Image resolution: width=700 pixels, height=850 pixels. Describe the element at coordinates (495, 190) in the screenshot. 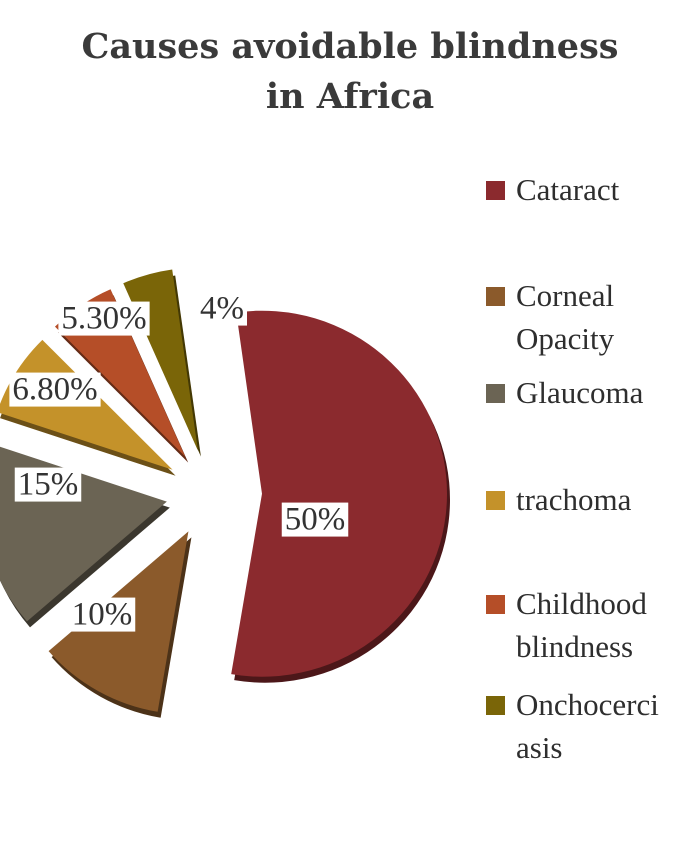

I see `legend-swatch-cataract` at that location.